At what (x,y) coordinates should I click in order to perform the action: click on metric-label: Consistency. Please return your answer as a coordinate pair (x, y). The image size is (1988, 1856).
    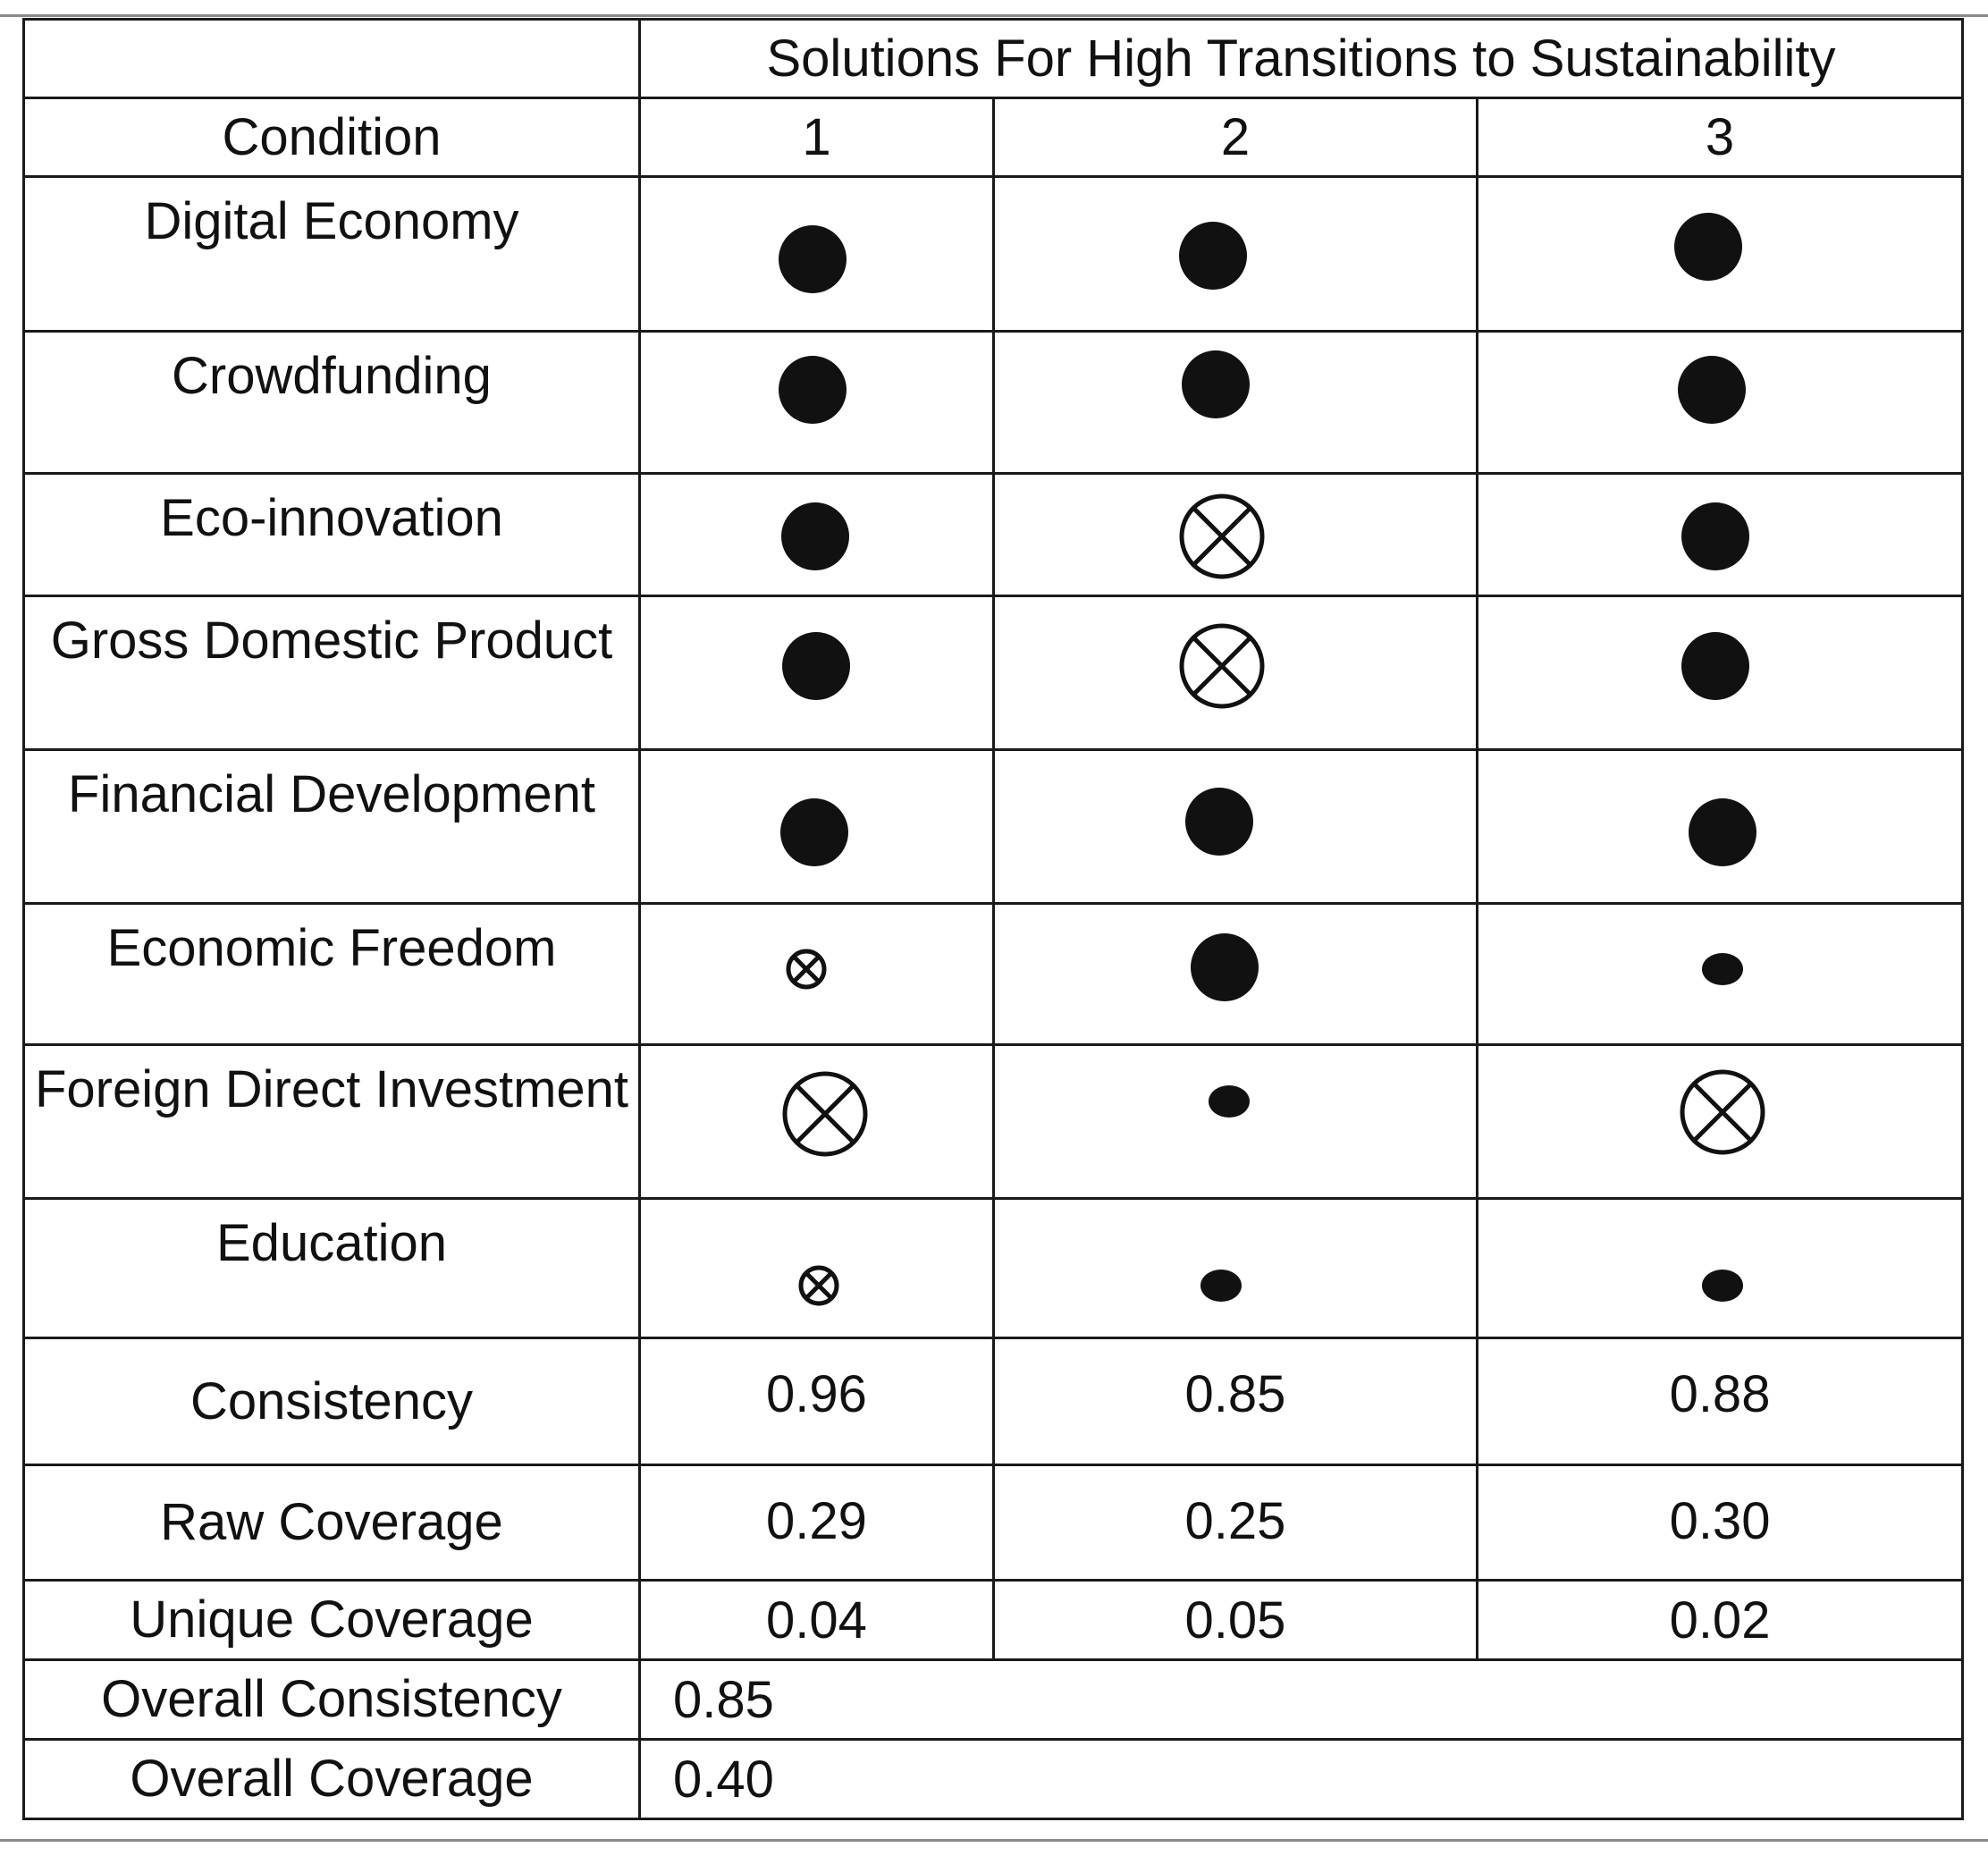
    Looking at the image, I should click on (331, 1402).